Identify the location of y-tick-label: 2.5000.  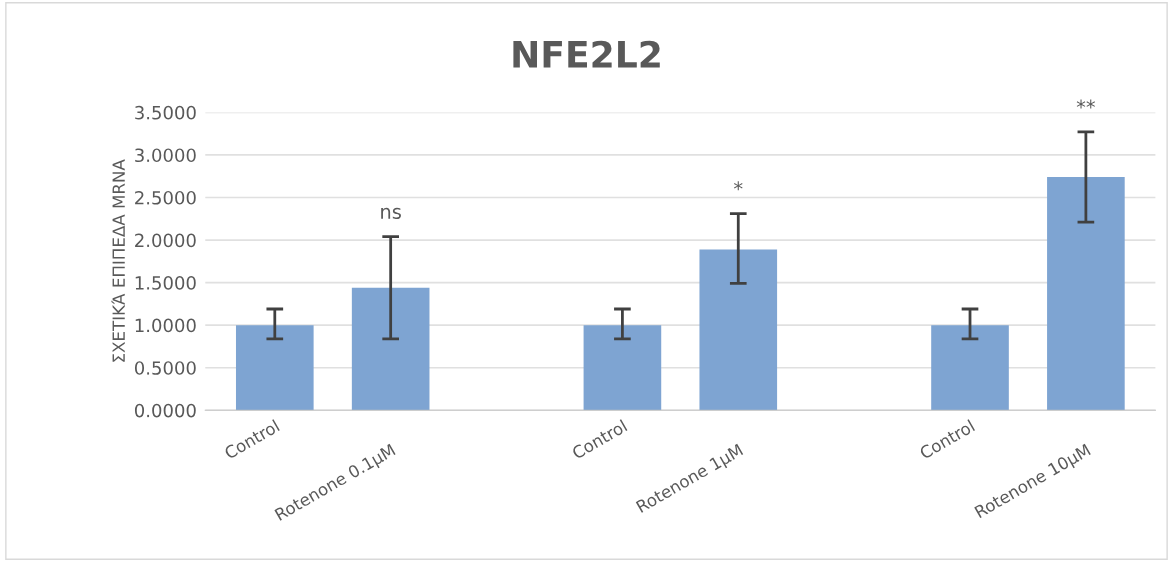
(165, 197).